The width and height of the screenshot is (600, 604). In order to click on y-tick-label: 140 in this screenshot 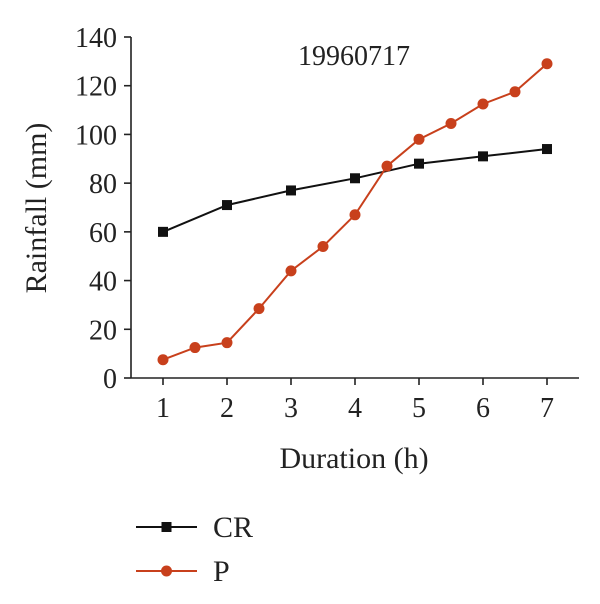, I will do `click(96, 38)`.